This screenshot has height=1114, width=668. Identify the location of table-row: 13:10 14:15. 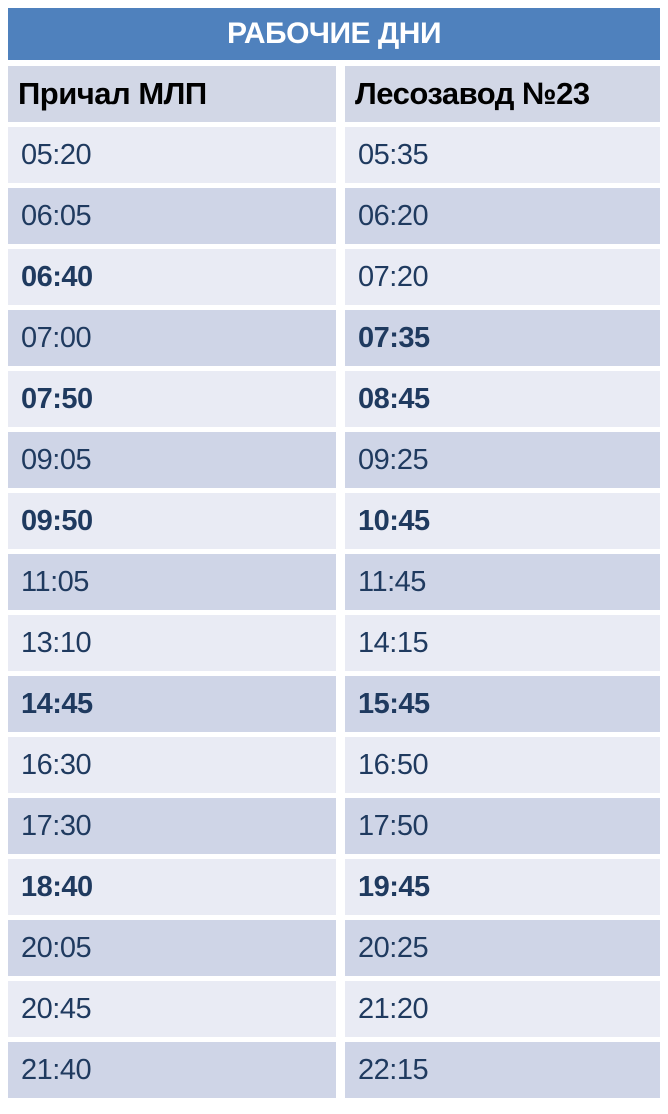
(334, 643).